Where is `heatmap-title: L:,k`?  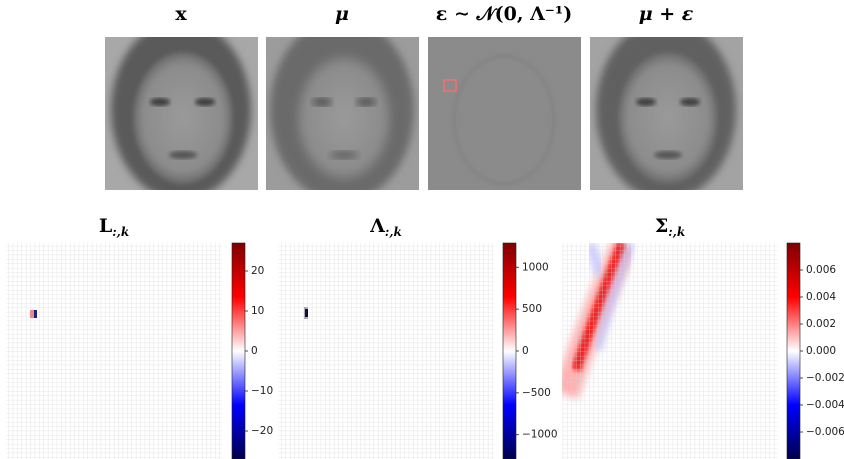
heatmap-title: L:,k is located at coordinates (114, 227).